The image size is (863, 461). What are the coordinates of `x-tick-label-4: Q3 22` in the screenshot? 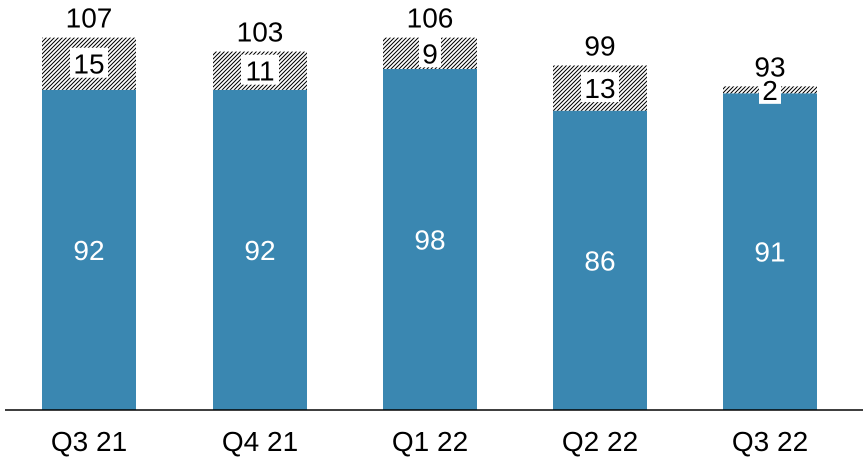 It's located at (770, 441).